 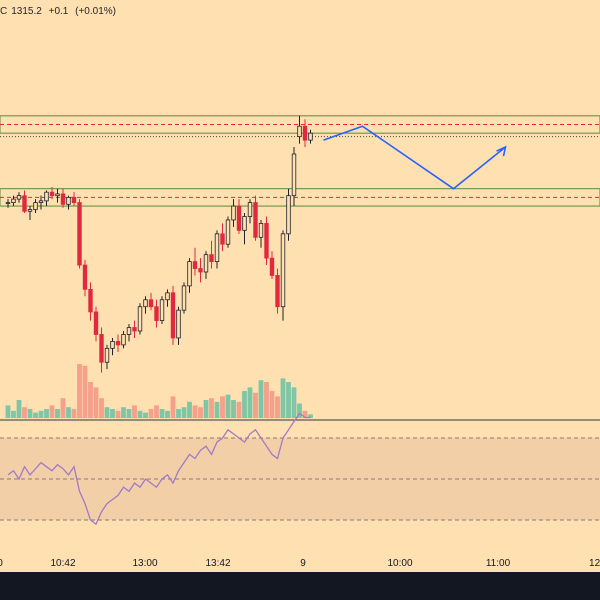 What do you see at coordinates (415, 157) in the screenshot?
I see `projection-path` at bounding box center [415, 157].